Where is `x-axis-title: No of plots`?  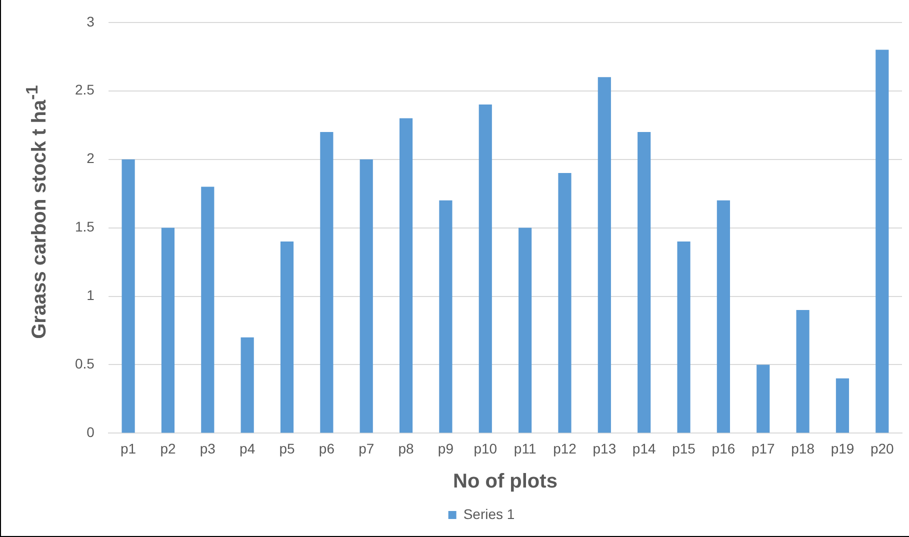
x-axis-title: No of plots is located at coordinates (505, 481).